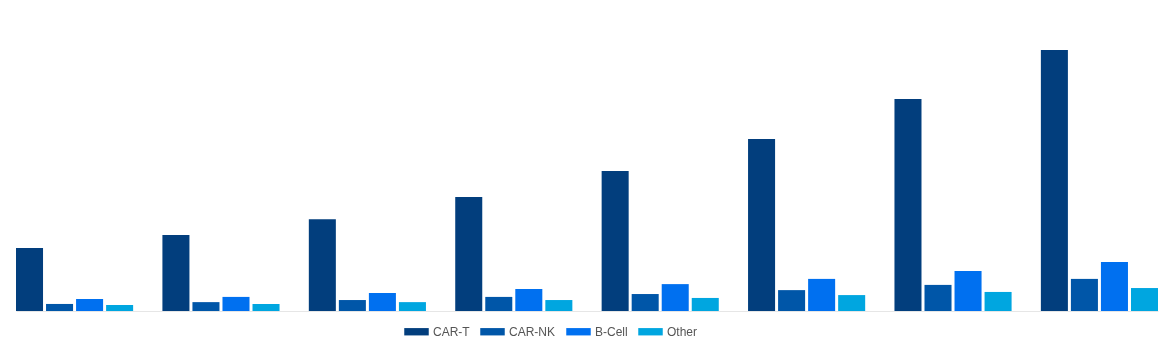  What do you see at coordinates (611, 331) in the screenshot?
I see `legend-label: B-Cell` at bounding box center [611, 331].